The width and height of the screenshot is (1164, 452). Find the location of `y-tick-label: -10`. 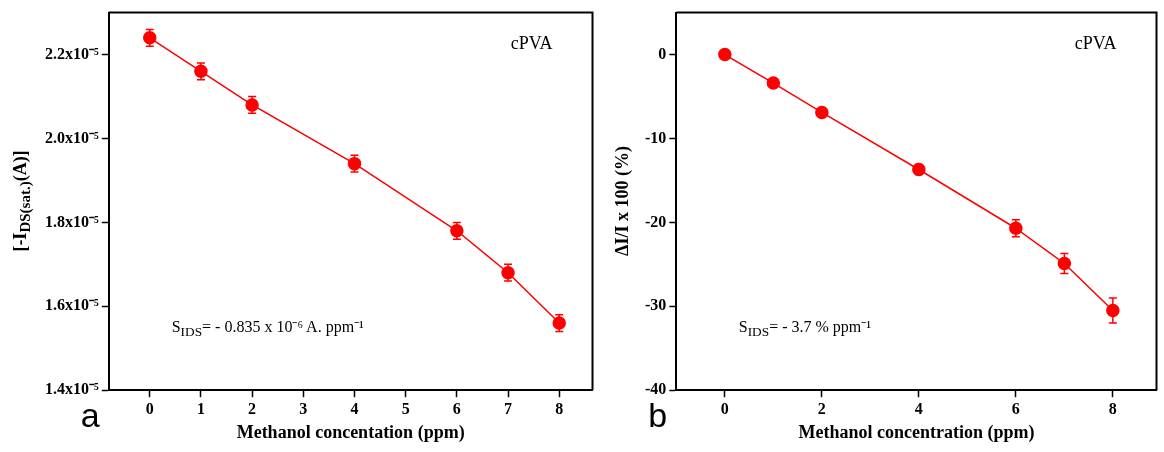

y-tick-label: -10 is located at coordinates (656, 137).